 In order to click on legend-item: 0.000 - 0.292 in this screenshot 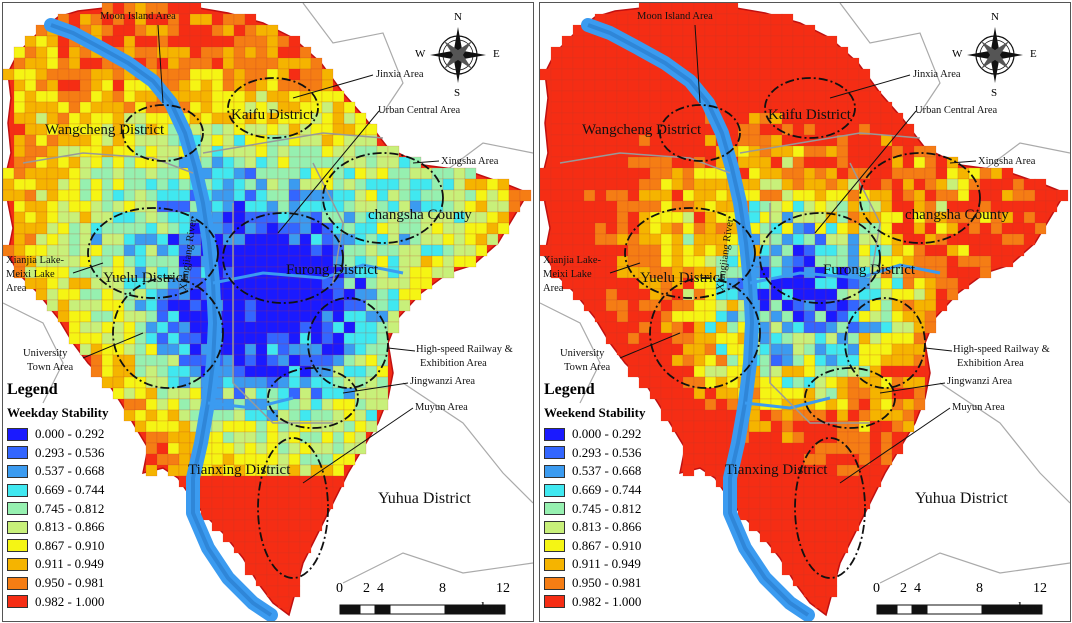, I will do `click(82, 434)`.